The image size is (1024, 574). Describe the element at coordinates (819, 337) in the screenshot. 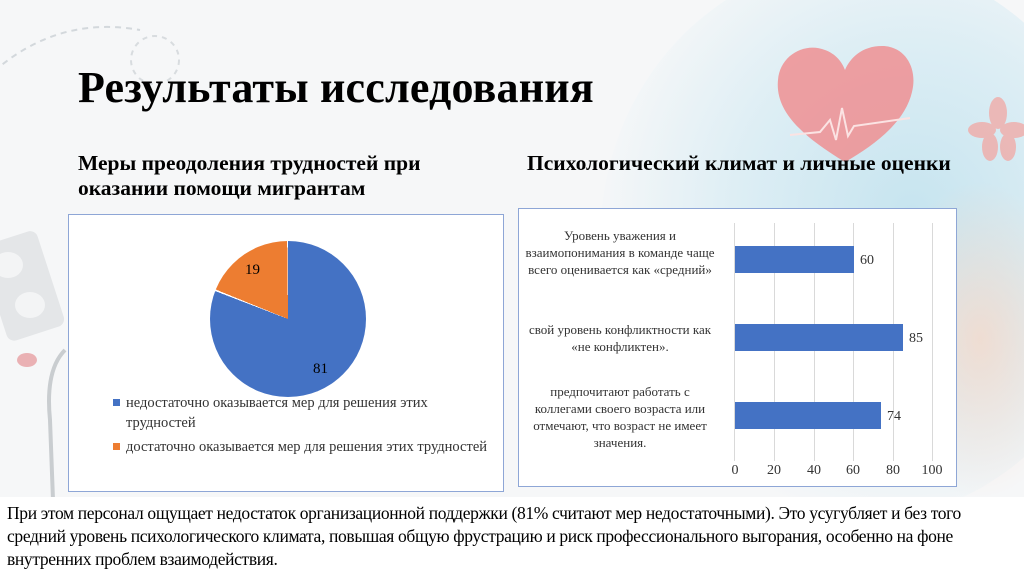

I see `bar-conflict` at that location.